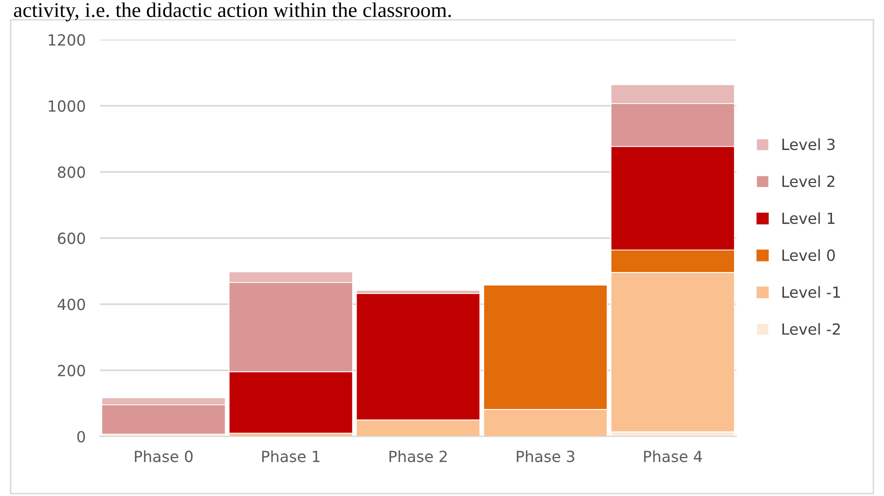 This screenshot has width=884, height=496. What do you see at coordinates (71, 370) in the screenshot?
I see `y-tick-label: 200` at bounding box center [71, 370].